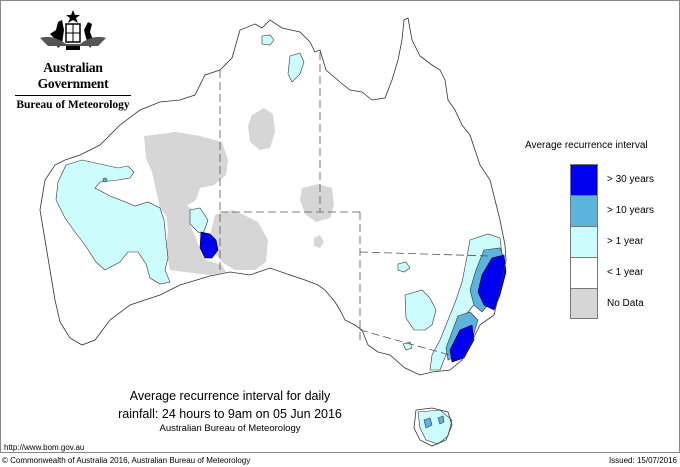 The image size is (680, 467). I want to click on legend-label: > 30 years, so click(630, 179).